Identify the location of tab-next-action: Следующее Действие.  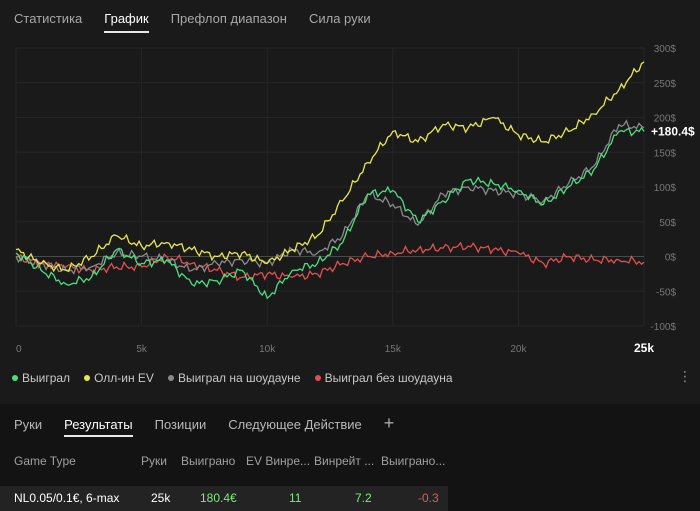
(295, 424).